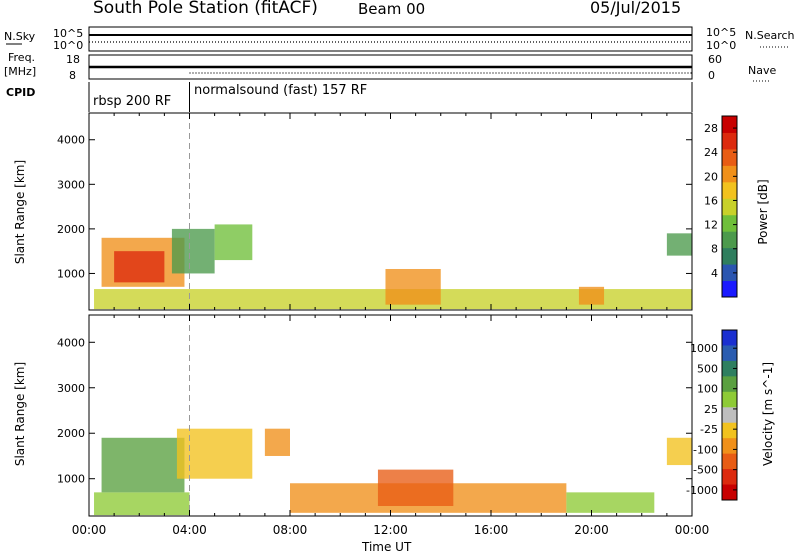 The height and width of the screenshot is (554, 800). Describe the element at coordinates (711, 75) in the screenshot. I see `nave-tick-bottom: 0` at that location.